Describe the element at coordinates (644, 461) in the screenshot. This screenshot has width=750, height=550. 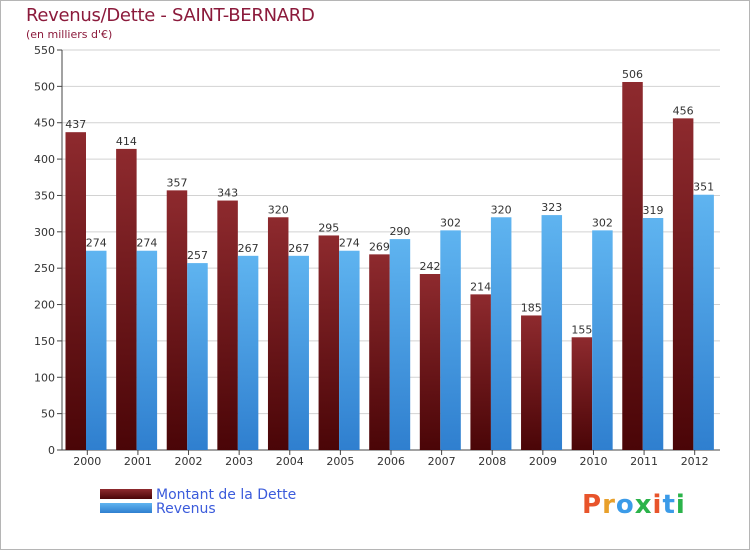
I see `x-tick-label: 2011` at that location.